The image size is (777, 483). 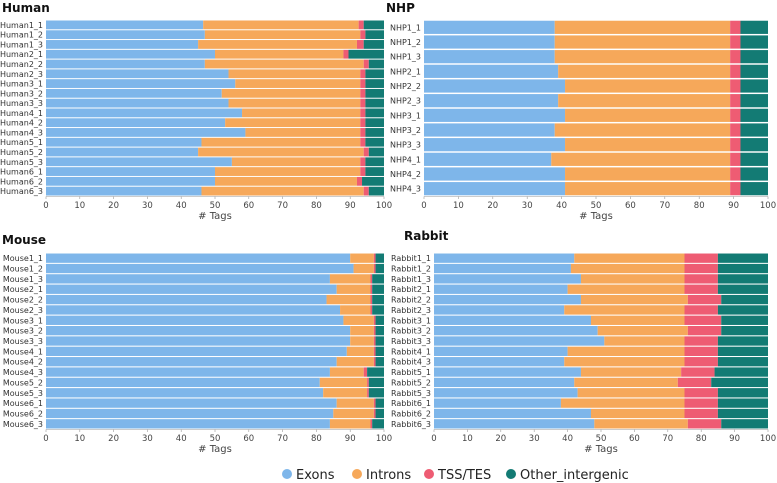 What do you see at coordinates (701, 341) in the screenshot?
I see `rabbit-bar-rabbit3_3-tss-tes` at bounding box center [701, 341].